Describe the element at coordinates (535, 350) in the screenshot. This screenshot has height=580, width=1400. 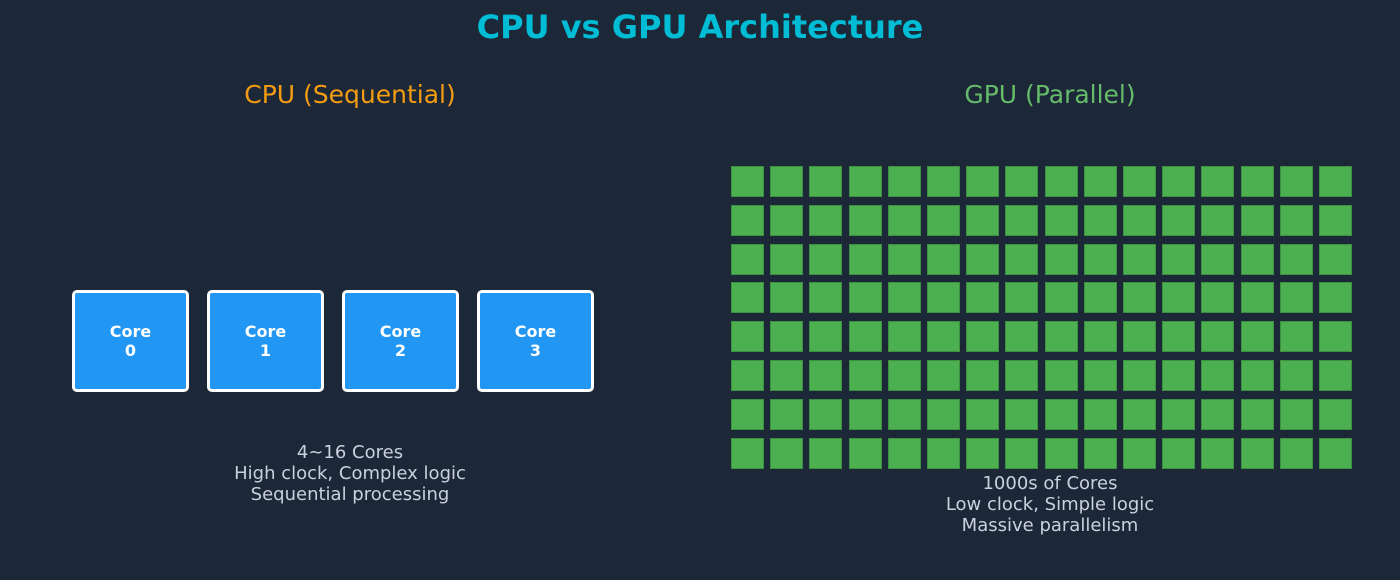
I see `cpu-core-index: 3` at that location.